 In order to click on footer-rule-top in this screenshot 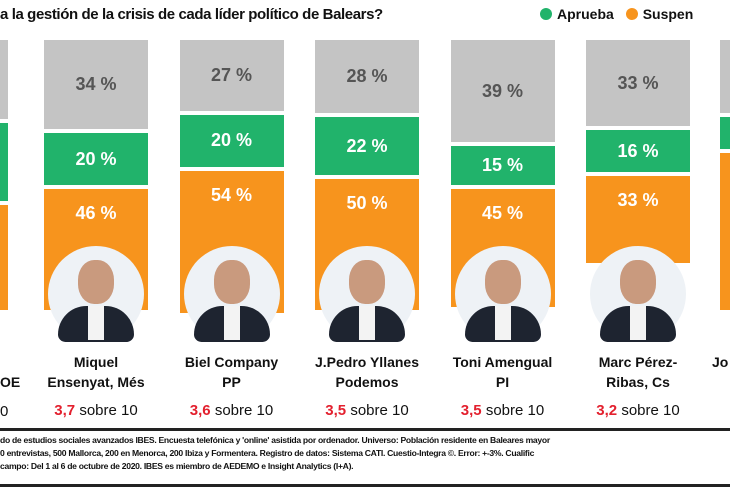, I will do `click(365, 429)`.